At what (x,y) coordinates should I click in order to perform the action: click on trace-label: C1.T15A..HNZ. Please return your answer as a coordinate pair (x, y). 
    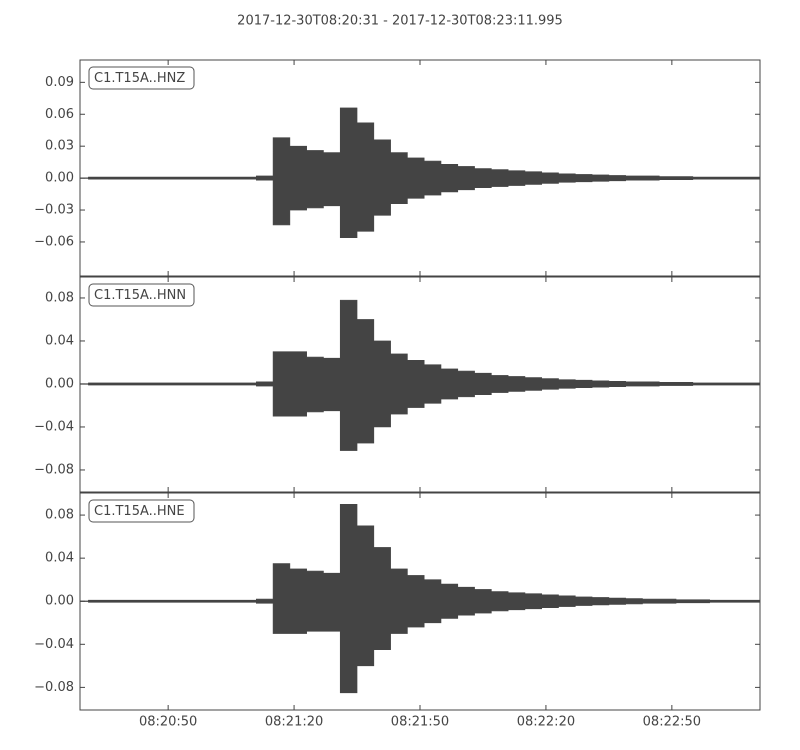
    Looking at the image, I should click on (139, 78).